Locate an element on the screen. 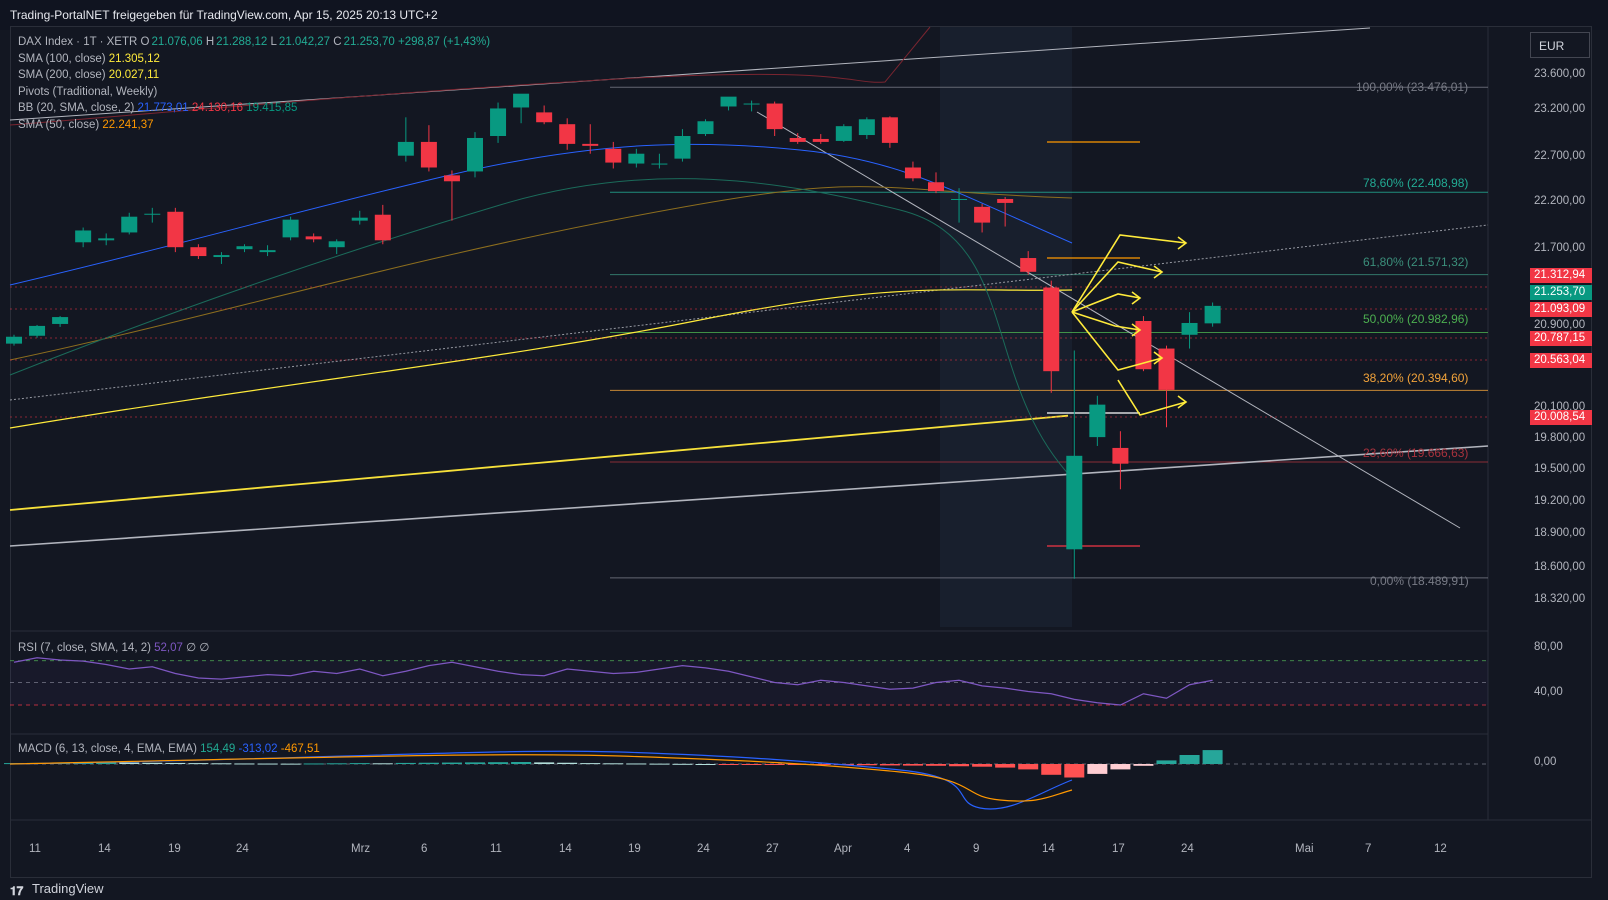  time-axis-label: 4 is located at coordinates (907, 849).